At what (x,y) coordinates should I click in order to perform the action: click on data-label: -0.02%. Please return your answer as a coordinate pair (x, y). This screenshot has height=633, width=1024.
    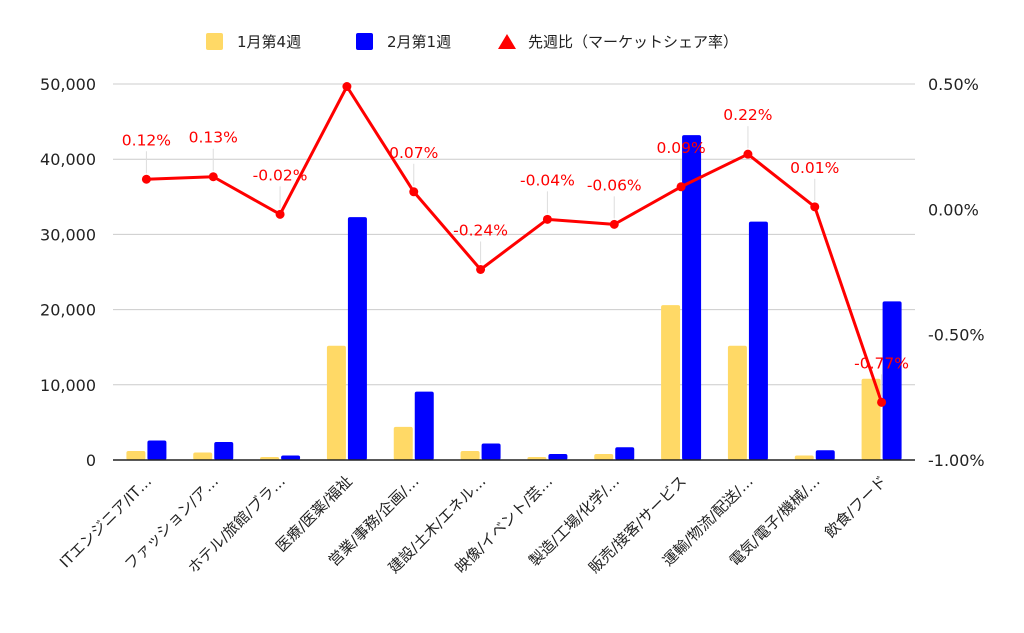
    Looking at the image, I should click on (280, 175).